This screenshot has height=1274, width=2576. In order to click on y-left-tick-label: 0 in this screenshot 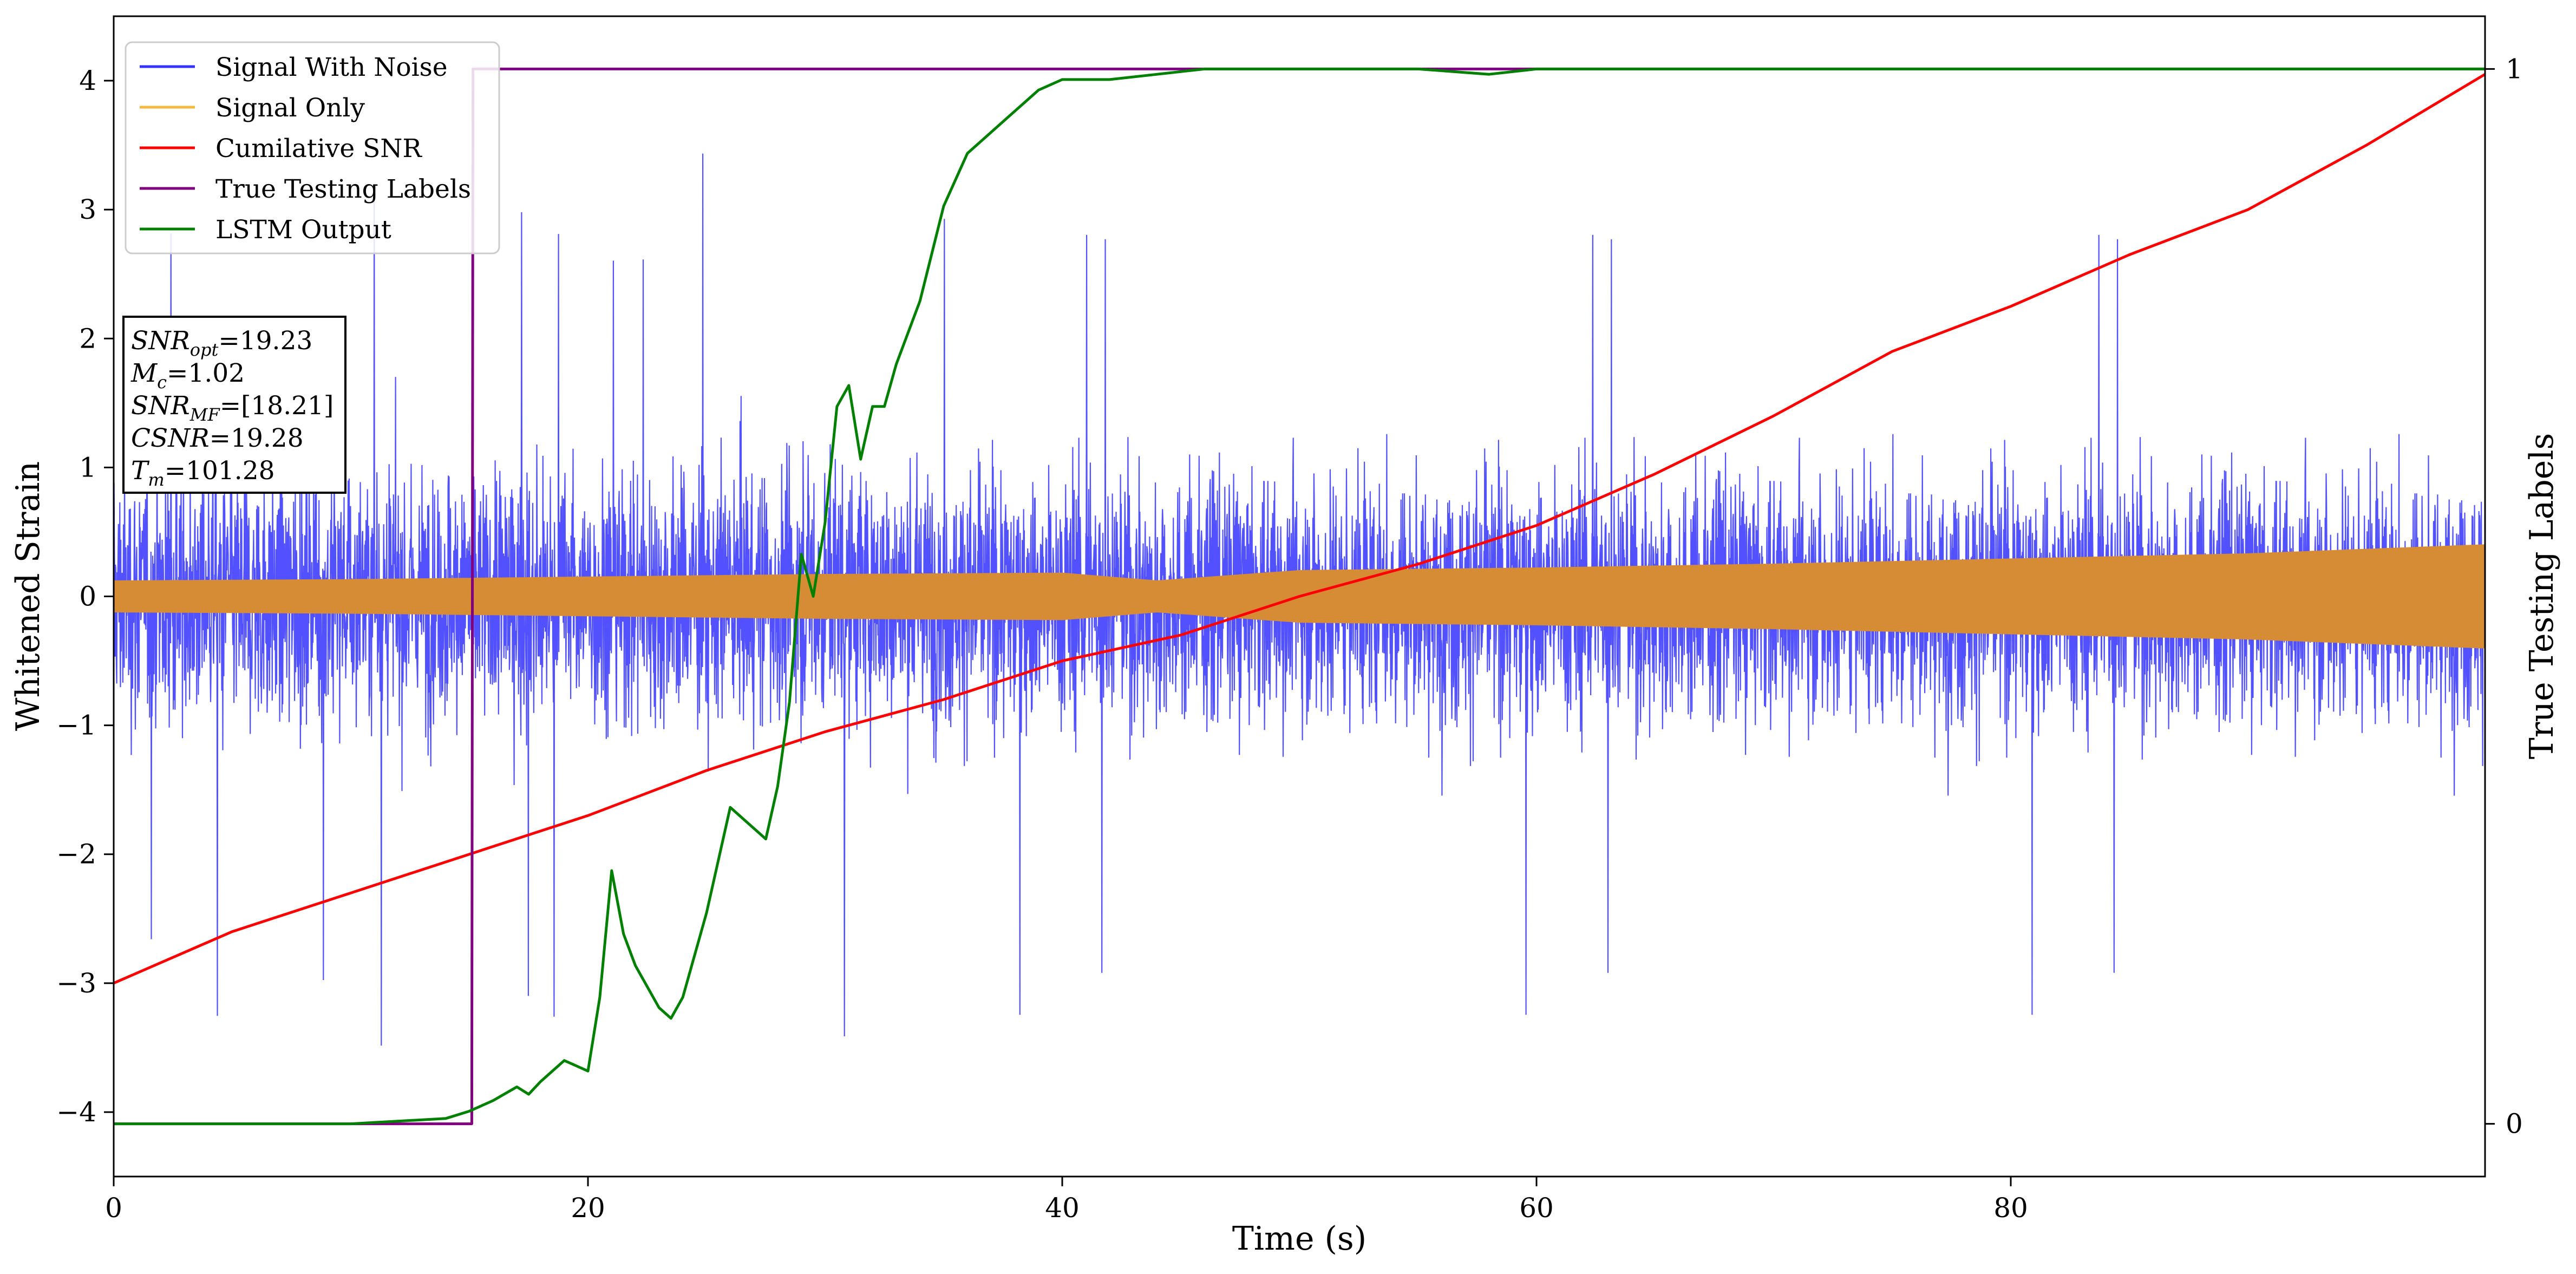, I will do `click(88, 596)`.